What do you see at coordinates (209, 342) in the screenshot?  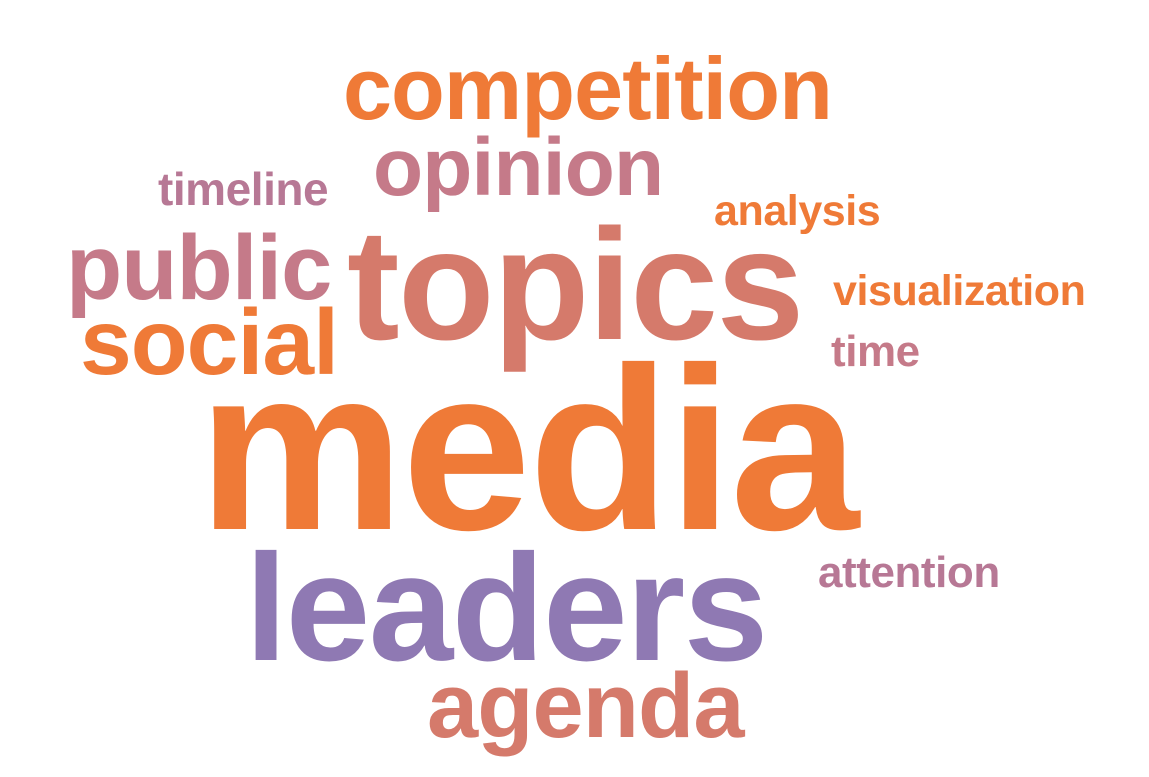 I see `word-social: social` at bounding box center [209, 342].